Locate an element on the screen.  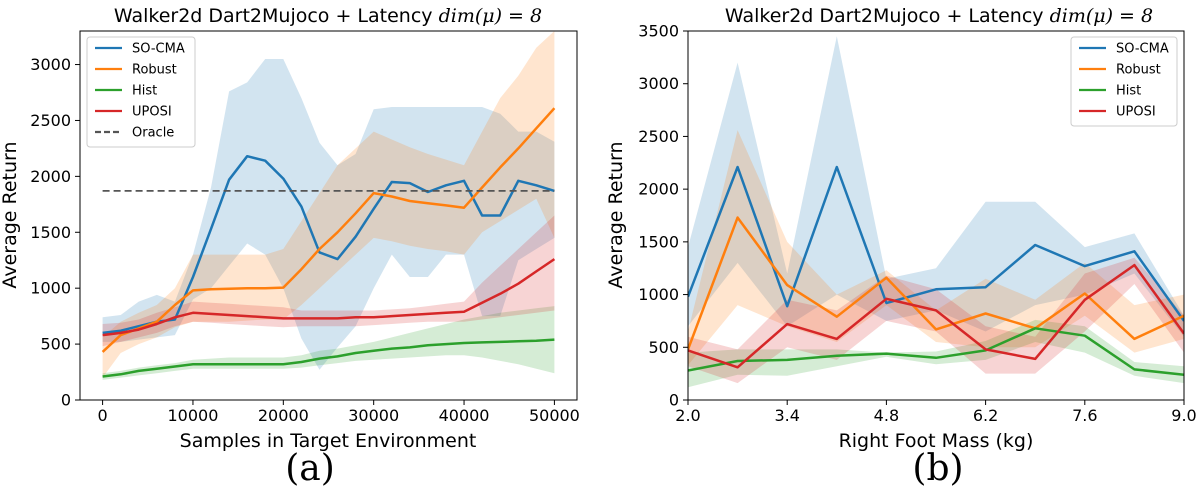
chart-b-ytick-label: 2000 is located at coordinates (658, 189).